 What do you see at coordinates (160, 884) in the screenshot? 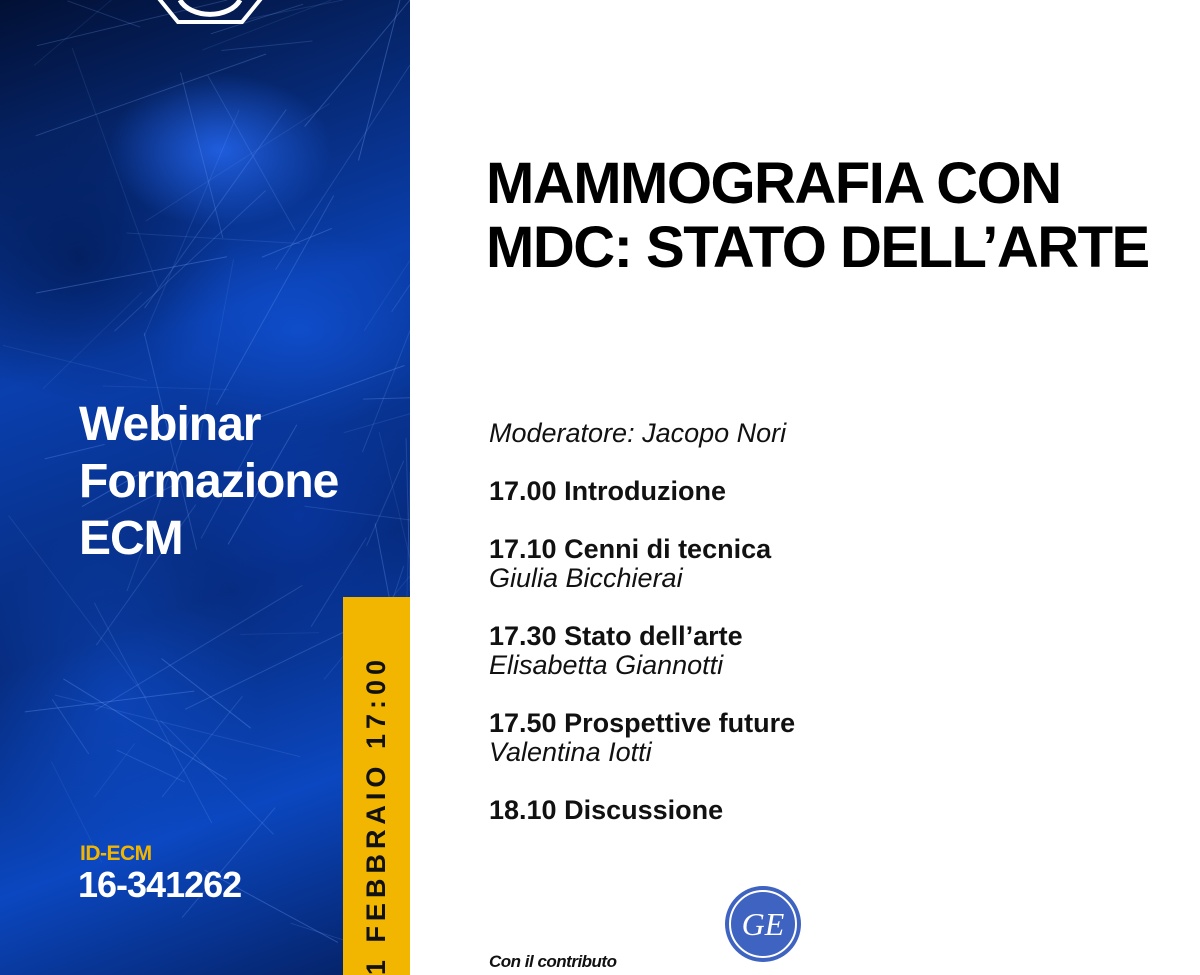
I see `id-ecm-value: 16-341262` at bounding box center [160, 884].